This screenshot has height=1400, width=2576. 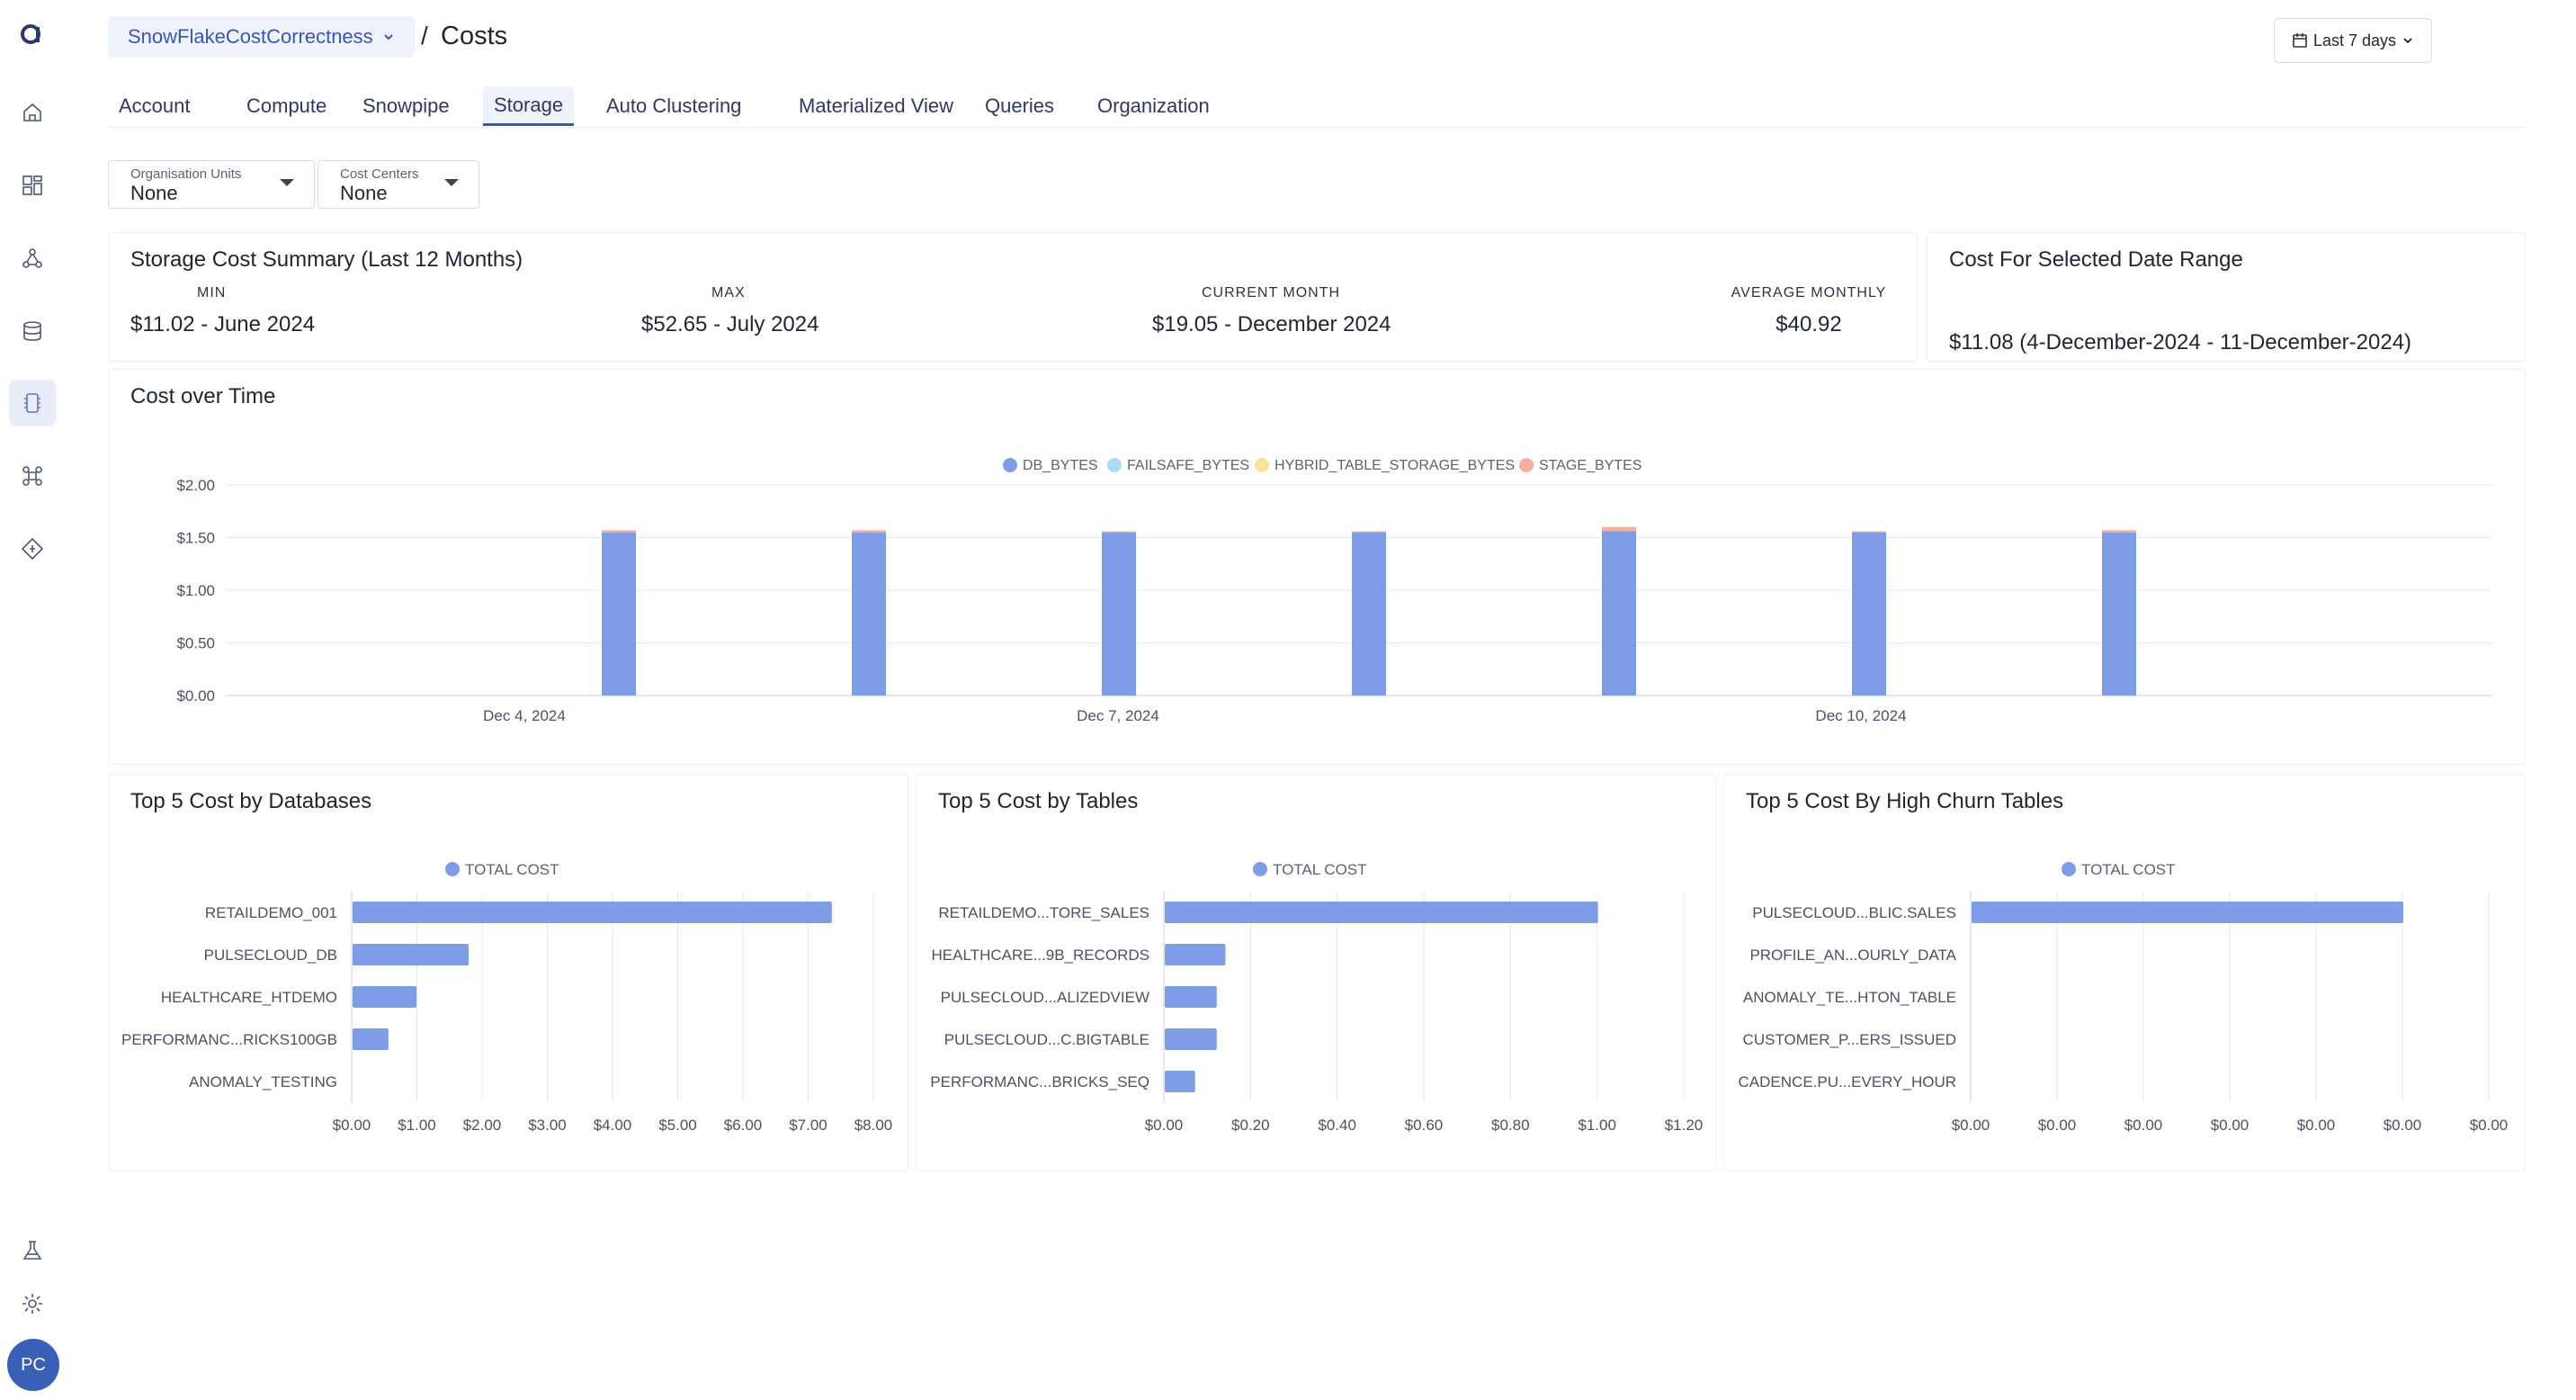 I want to click on tab-materialized-view: Materialized View, so click(x=876, y=105).